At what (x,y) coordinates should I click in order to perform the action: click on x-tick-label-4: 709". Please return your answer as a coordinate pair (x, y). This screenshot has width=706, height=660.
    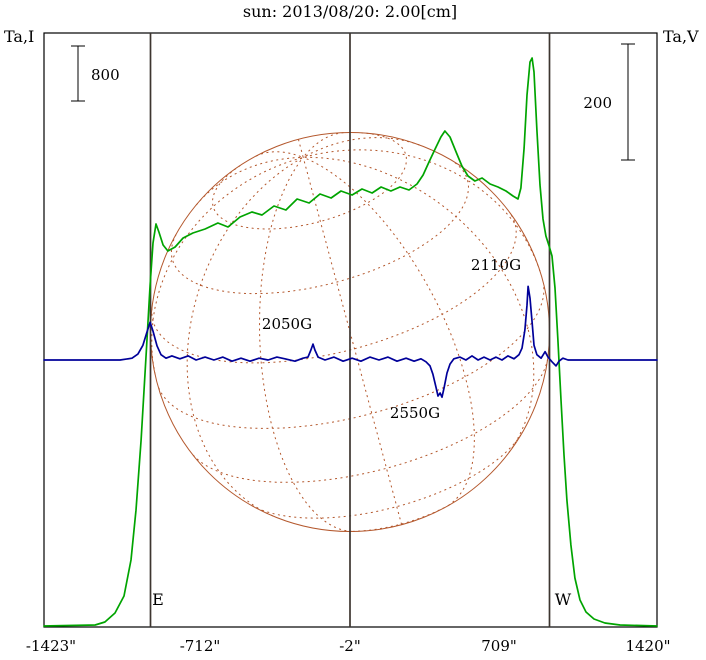
    Looking at the image, I should click on (499, 646).